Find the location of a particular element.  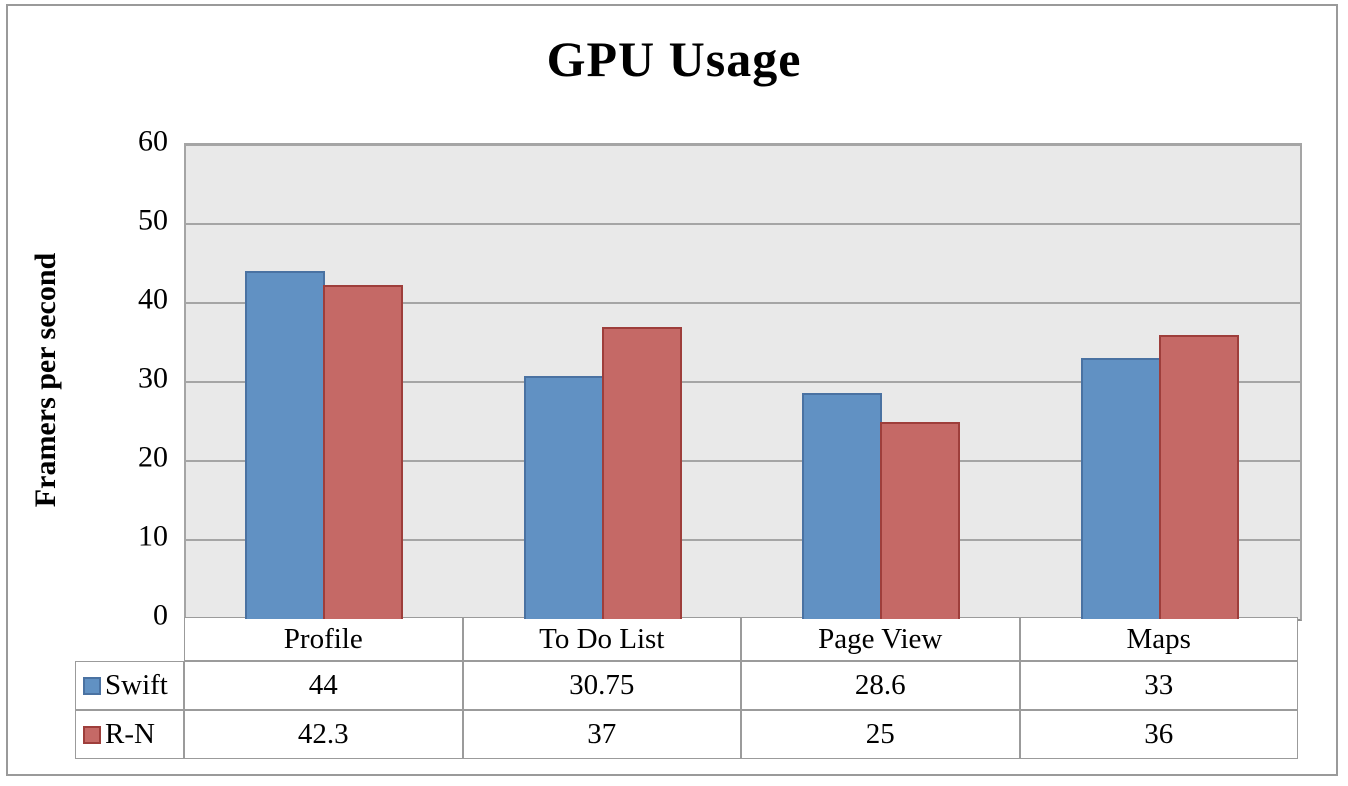

value-r-n-to-do-list: 37 is located at coordinates (601, 734).